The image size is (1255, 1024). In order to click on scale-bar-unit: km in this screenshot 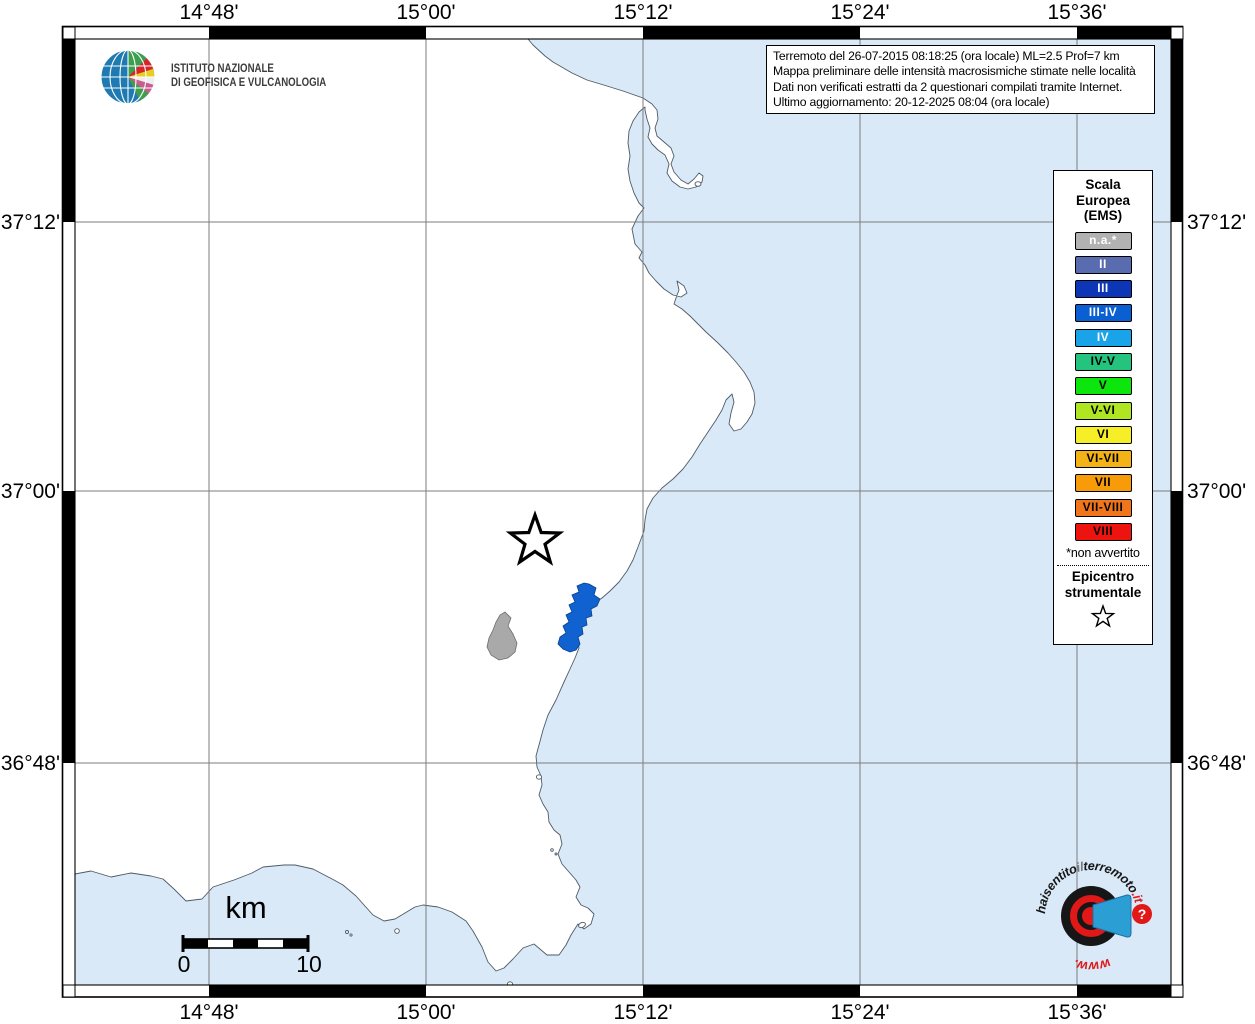, I will do `click(246, 907)`.